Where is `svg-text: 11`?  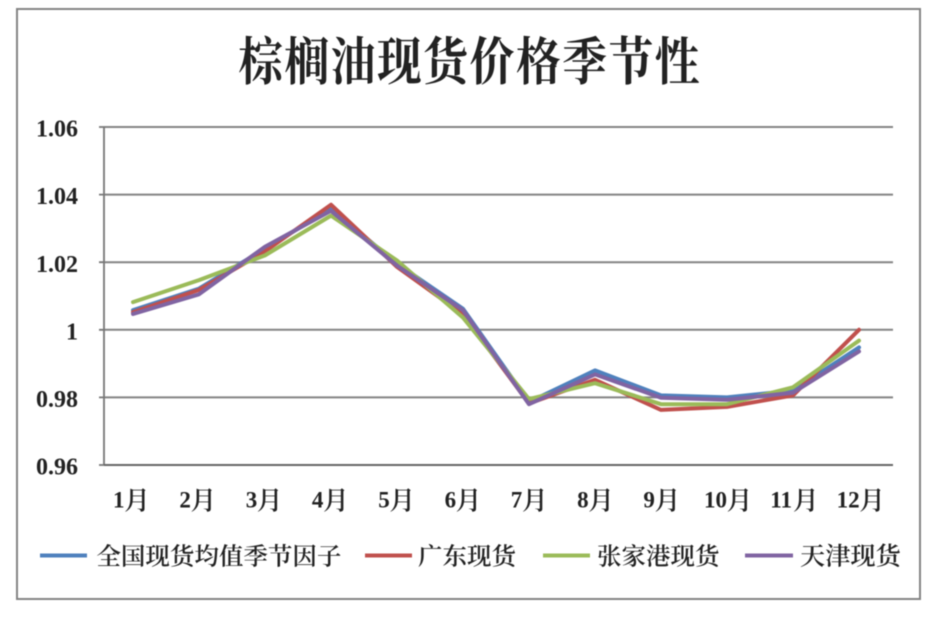
svg-text: 11 is located at coordinates (781, 500).